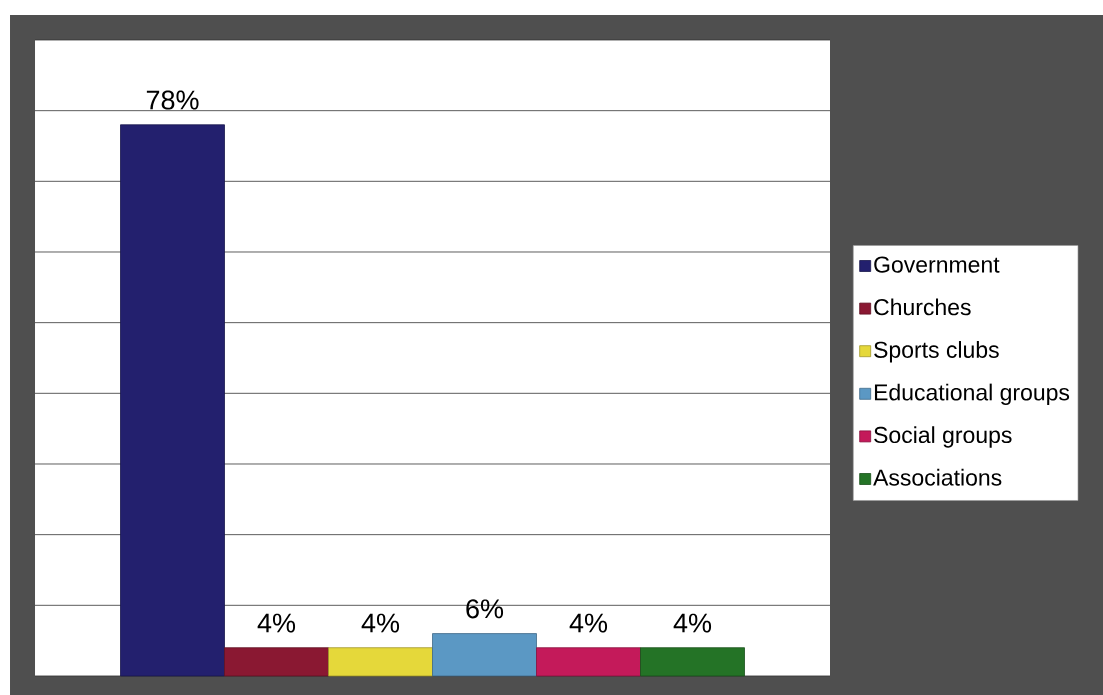 The width and height of the screenshot is (1103, 695). Describe the element at coordinates (972, 394) in the screenshot. I see `legend-label: Educational groups` at that location.